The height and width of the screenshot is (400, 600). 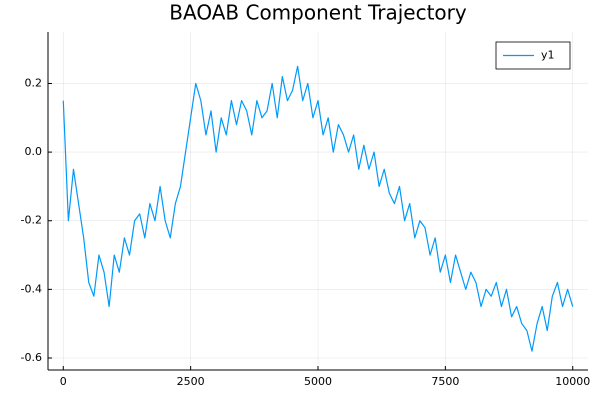 I want to click on y-tick-label: -0.2, so click(x=31, y=220).